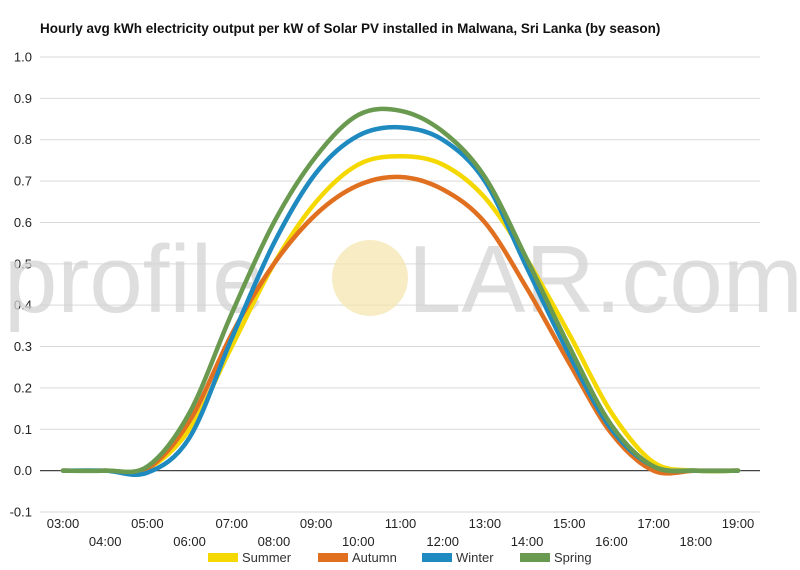 This screenshot has height=570, width=800. What do you see at coordinates (527, 541) in the screenshot?
I see `x-tick-label: 14:00` at bounding box center [527, 541].